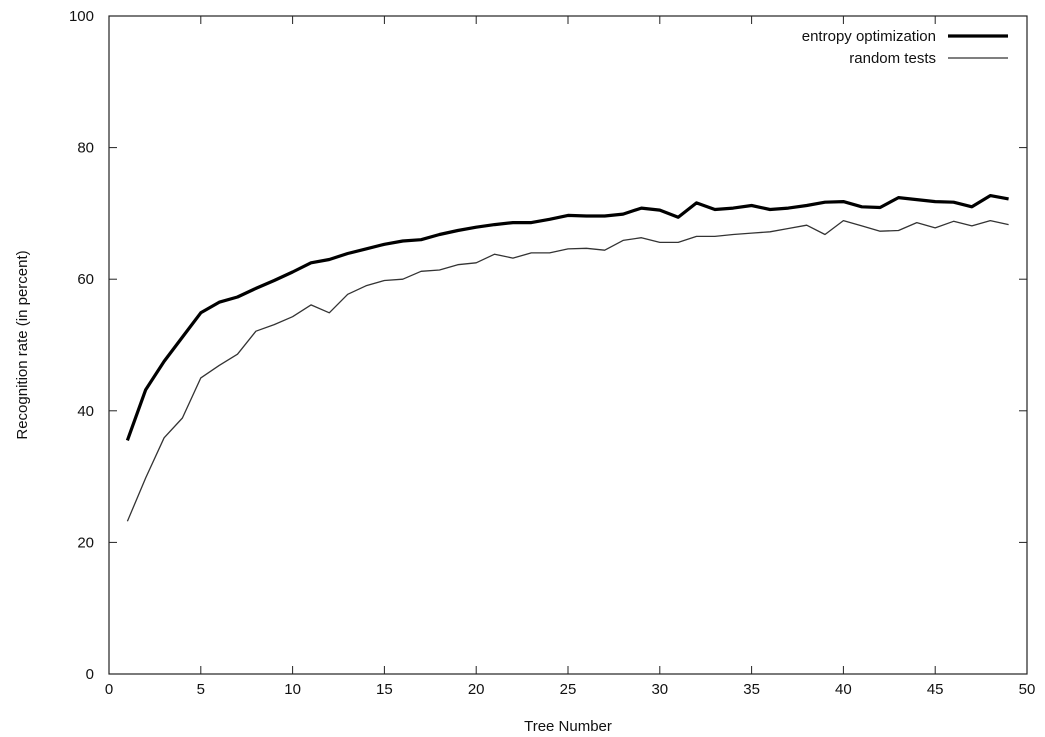 The image size is (1045, 737). I want to click on y-tick-label: 100, so click(81, 16).